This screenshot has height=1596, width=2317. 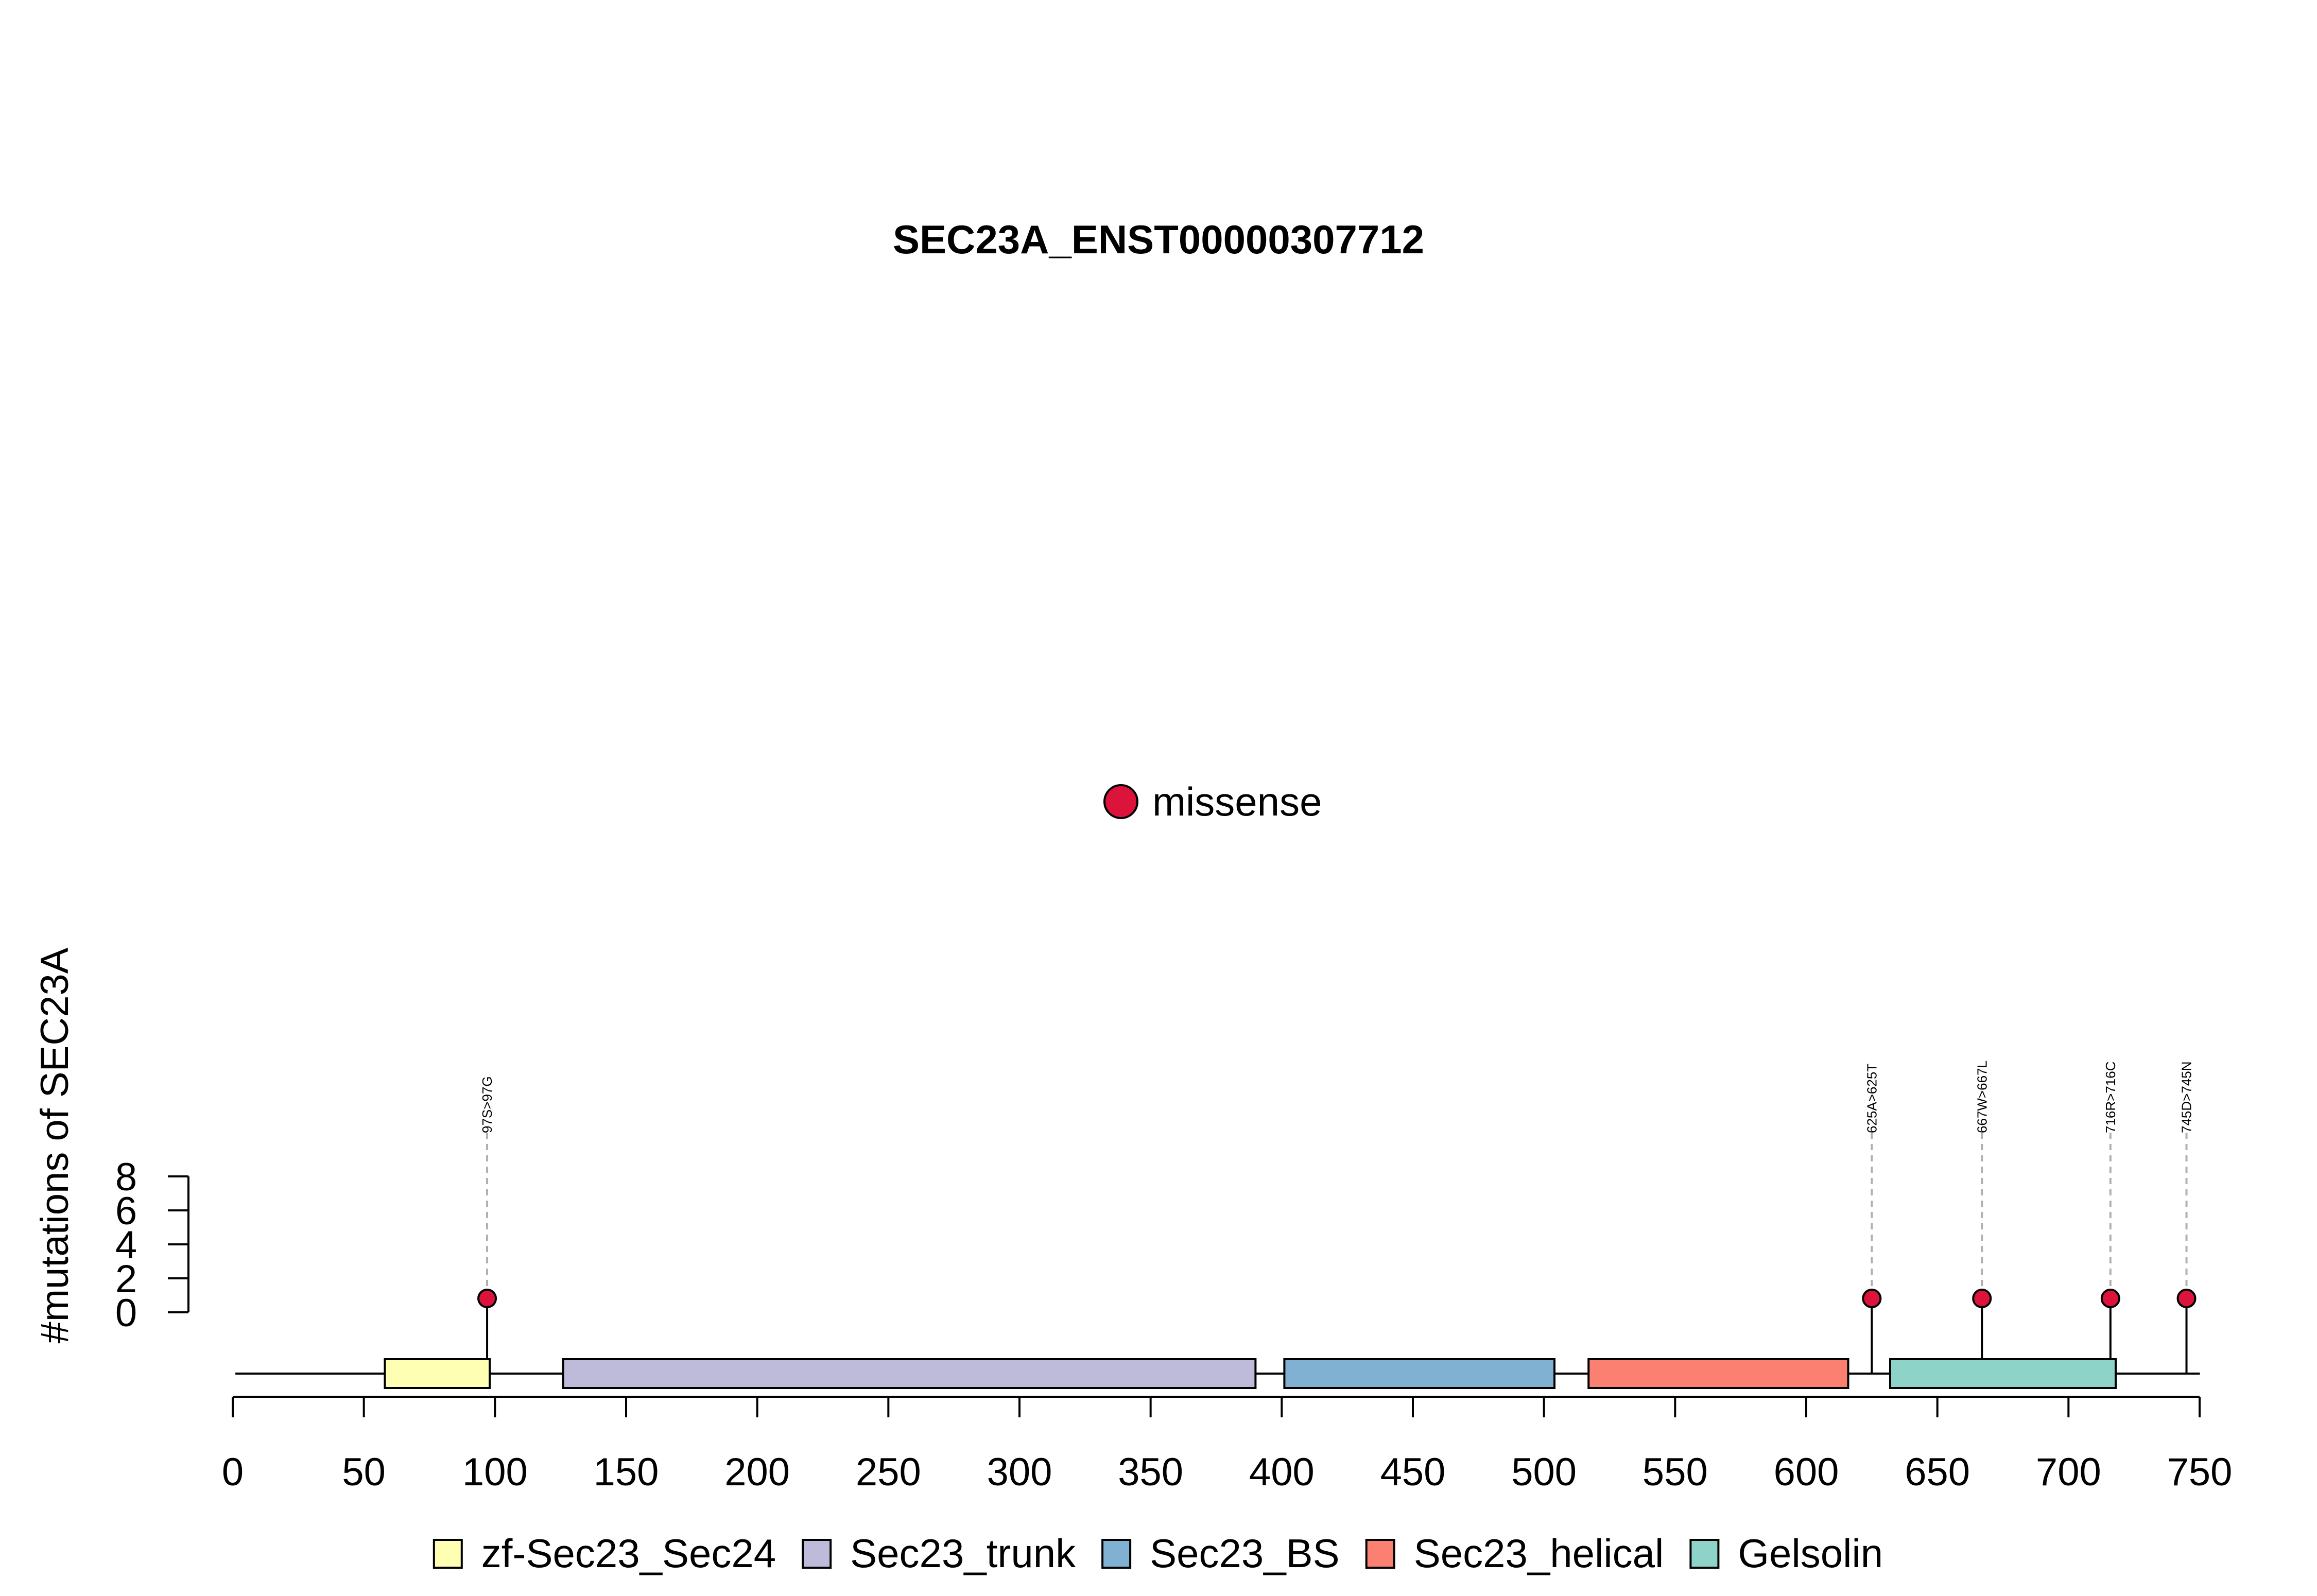 What do you see at coordinates (1019, 1472) in the screenshot?
I see `x-tick-label-300: 300` at bounding box center [1019, 1472].